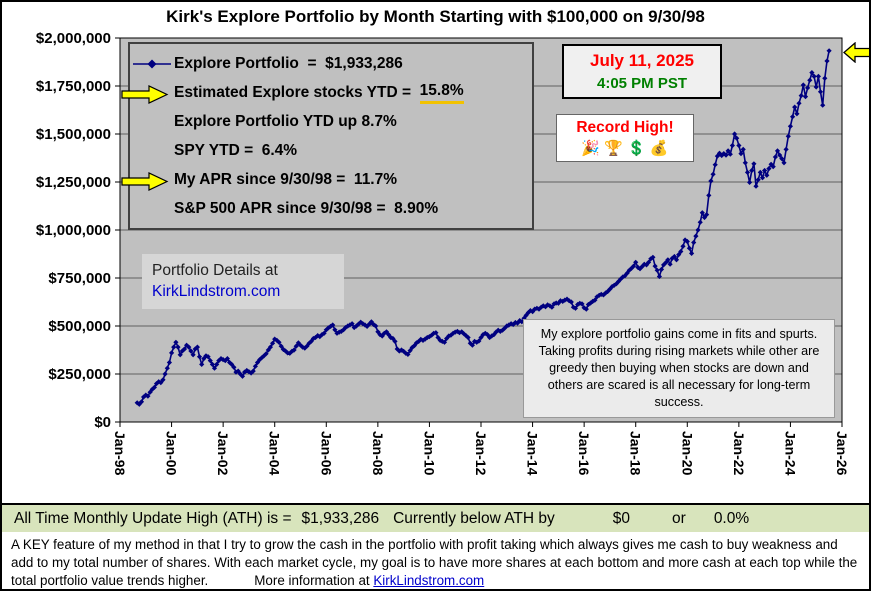 The width and height of the screenshot is (871, 591). Describe the element at coordinates (790, 453) in the screenshot. I see `svg-text: Jan-24` at that location.